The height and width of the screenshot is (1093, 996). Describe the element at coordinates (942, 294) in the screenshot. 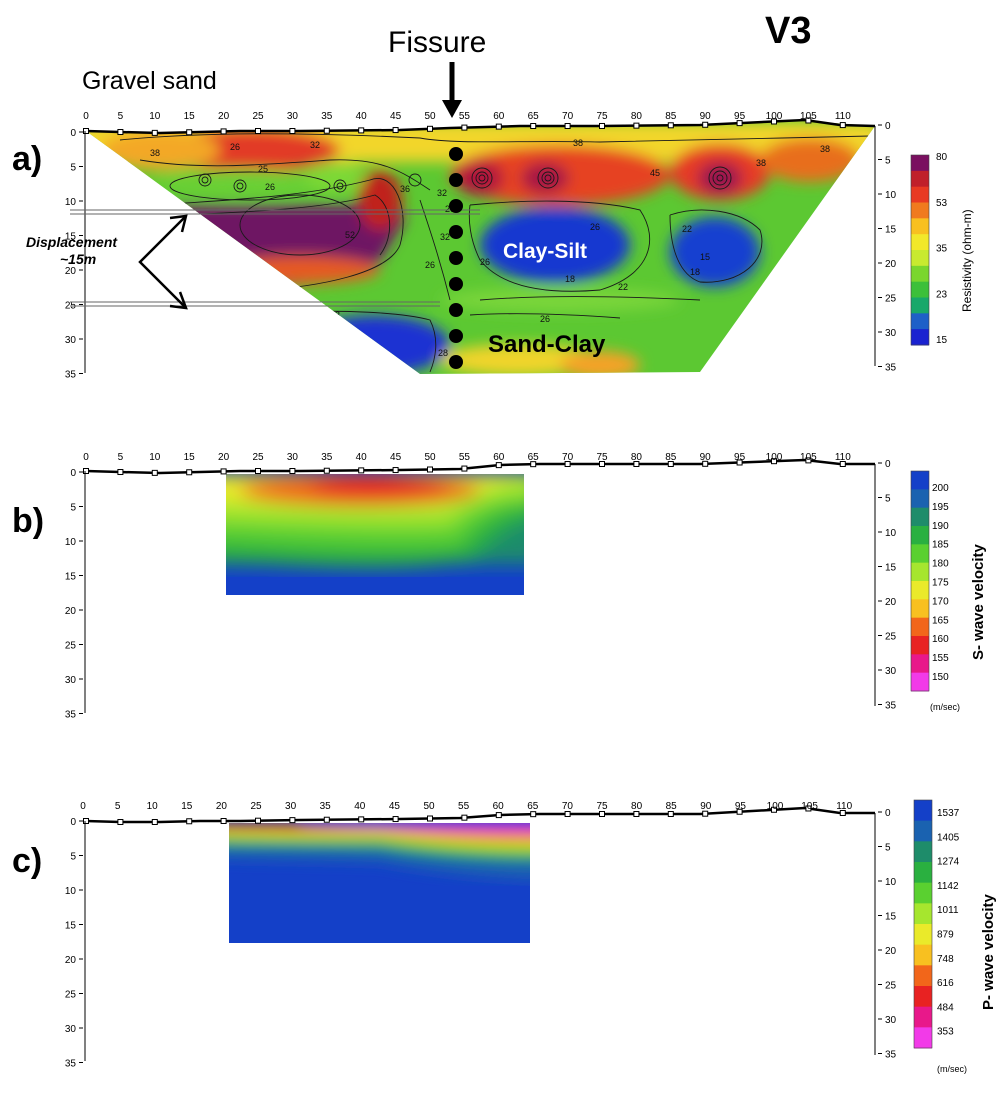

I see `resistivity-colorbar-tick-label: 23` at that location.